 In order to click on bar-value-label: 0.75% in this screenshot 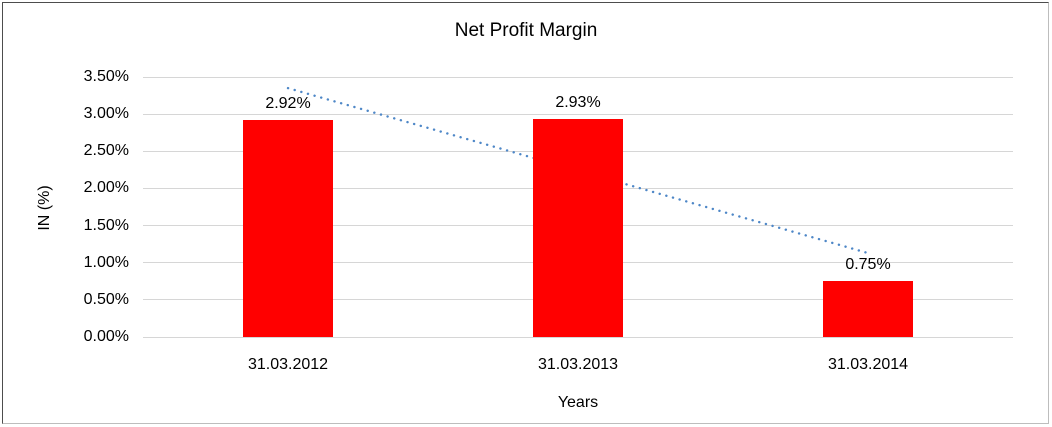, I will do `click(868, 265)`.